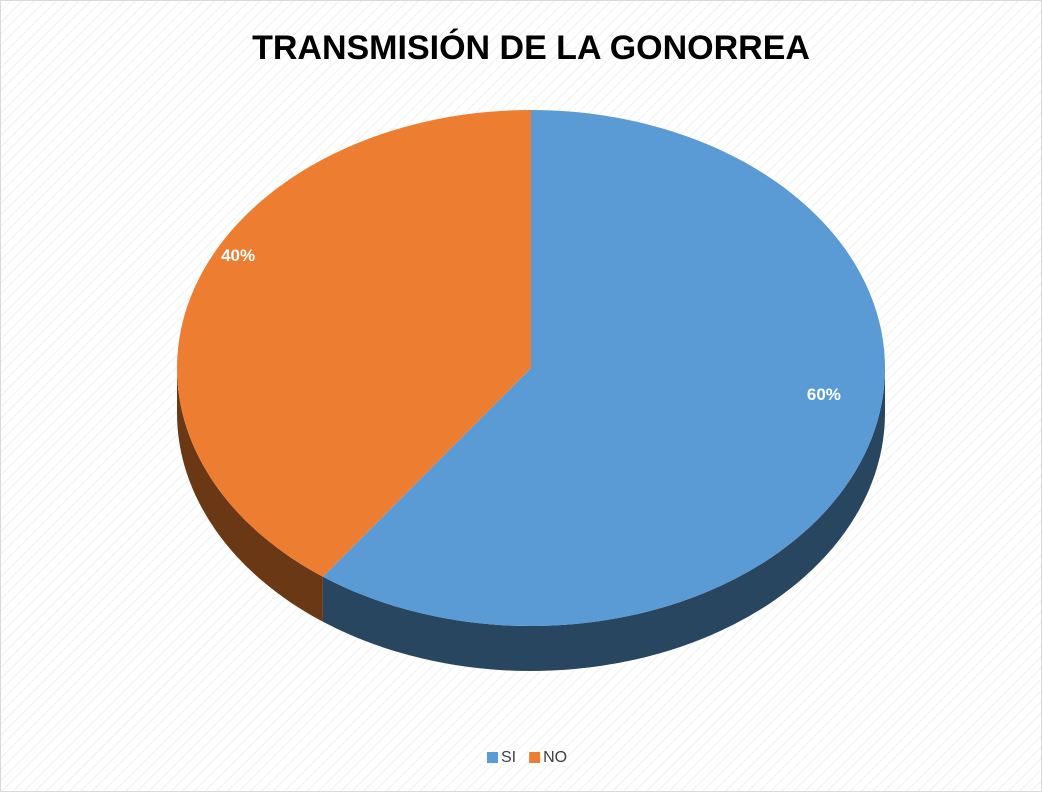 This screenshot has width=1043, height=793. I want to click on chart-title: TRANSMISIÓN DE LA GONORREA, so click(531, 48).